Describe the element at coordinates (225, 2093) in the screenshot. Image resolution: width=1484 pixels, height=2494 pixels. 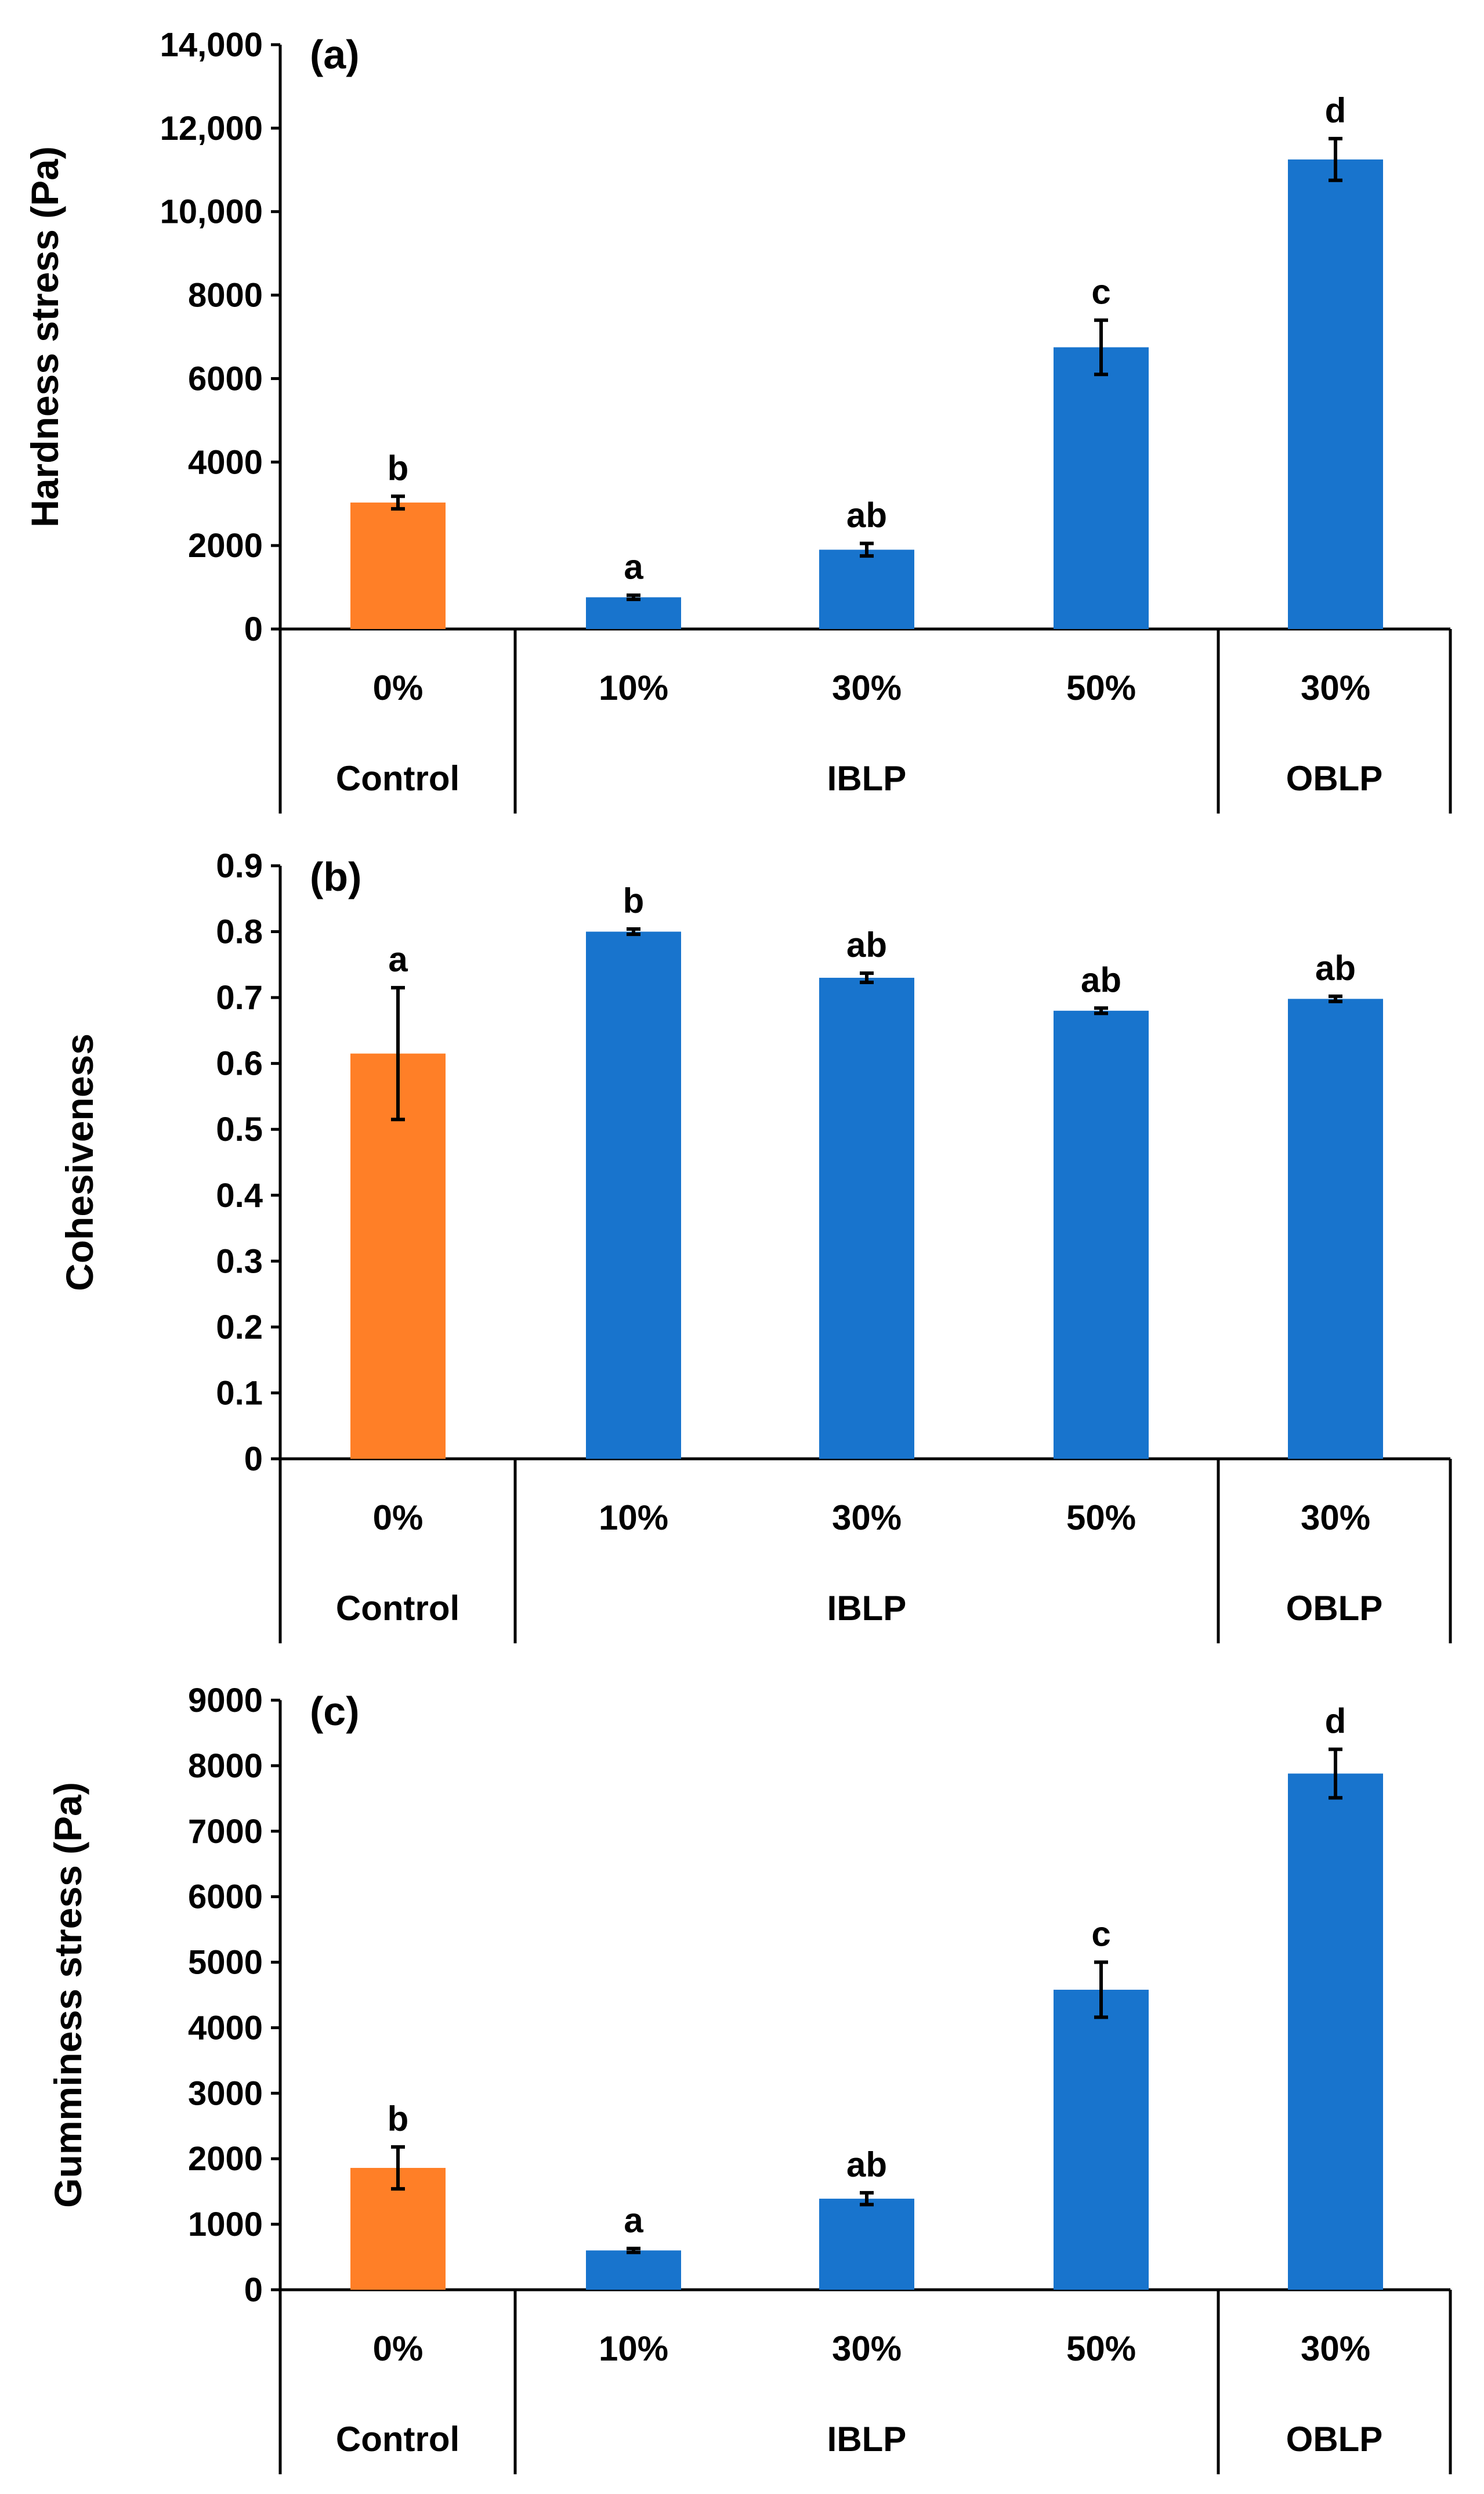
I see `y-tick-label: 3000` at that location.